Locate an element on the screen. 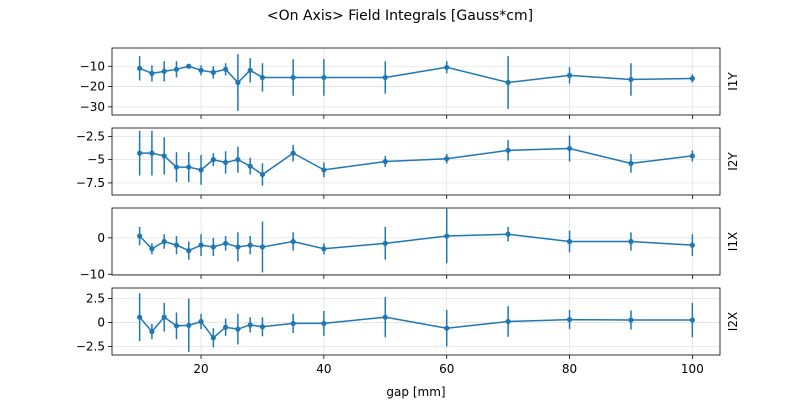 The image size is (800, 400). y-tick-label: −2.5 is located at coordinates (90, 346).